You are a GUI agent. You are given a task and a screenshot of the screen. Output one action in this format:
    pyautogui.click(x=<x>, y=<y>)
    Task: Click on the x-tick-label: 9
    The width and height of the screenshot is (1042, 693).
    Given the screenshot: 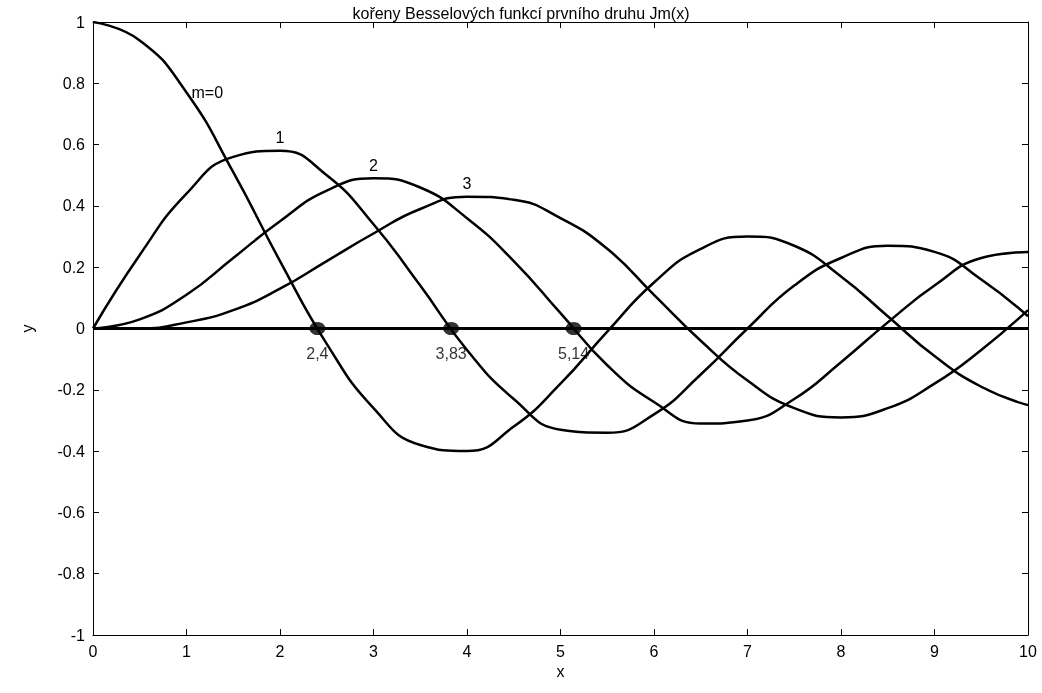 What is the action you would take?
    pyautogui.click(x=935, y=651)
    